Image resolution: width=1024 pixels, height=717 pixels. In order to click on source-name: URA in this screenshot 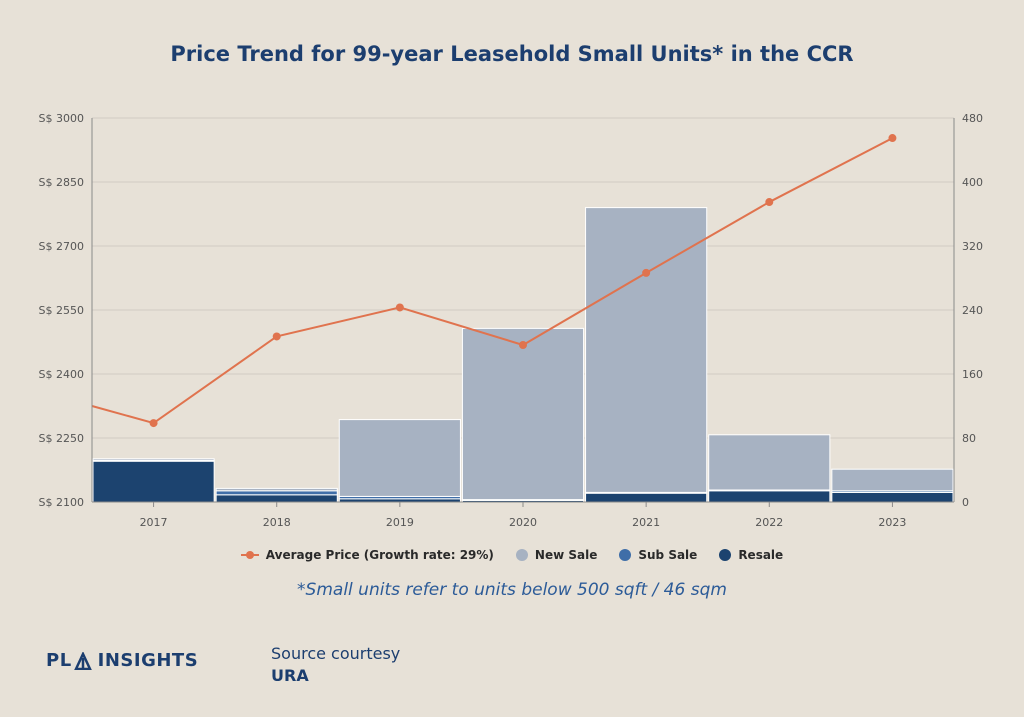, I will do `click(290, 675)`.